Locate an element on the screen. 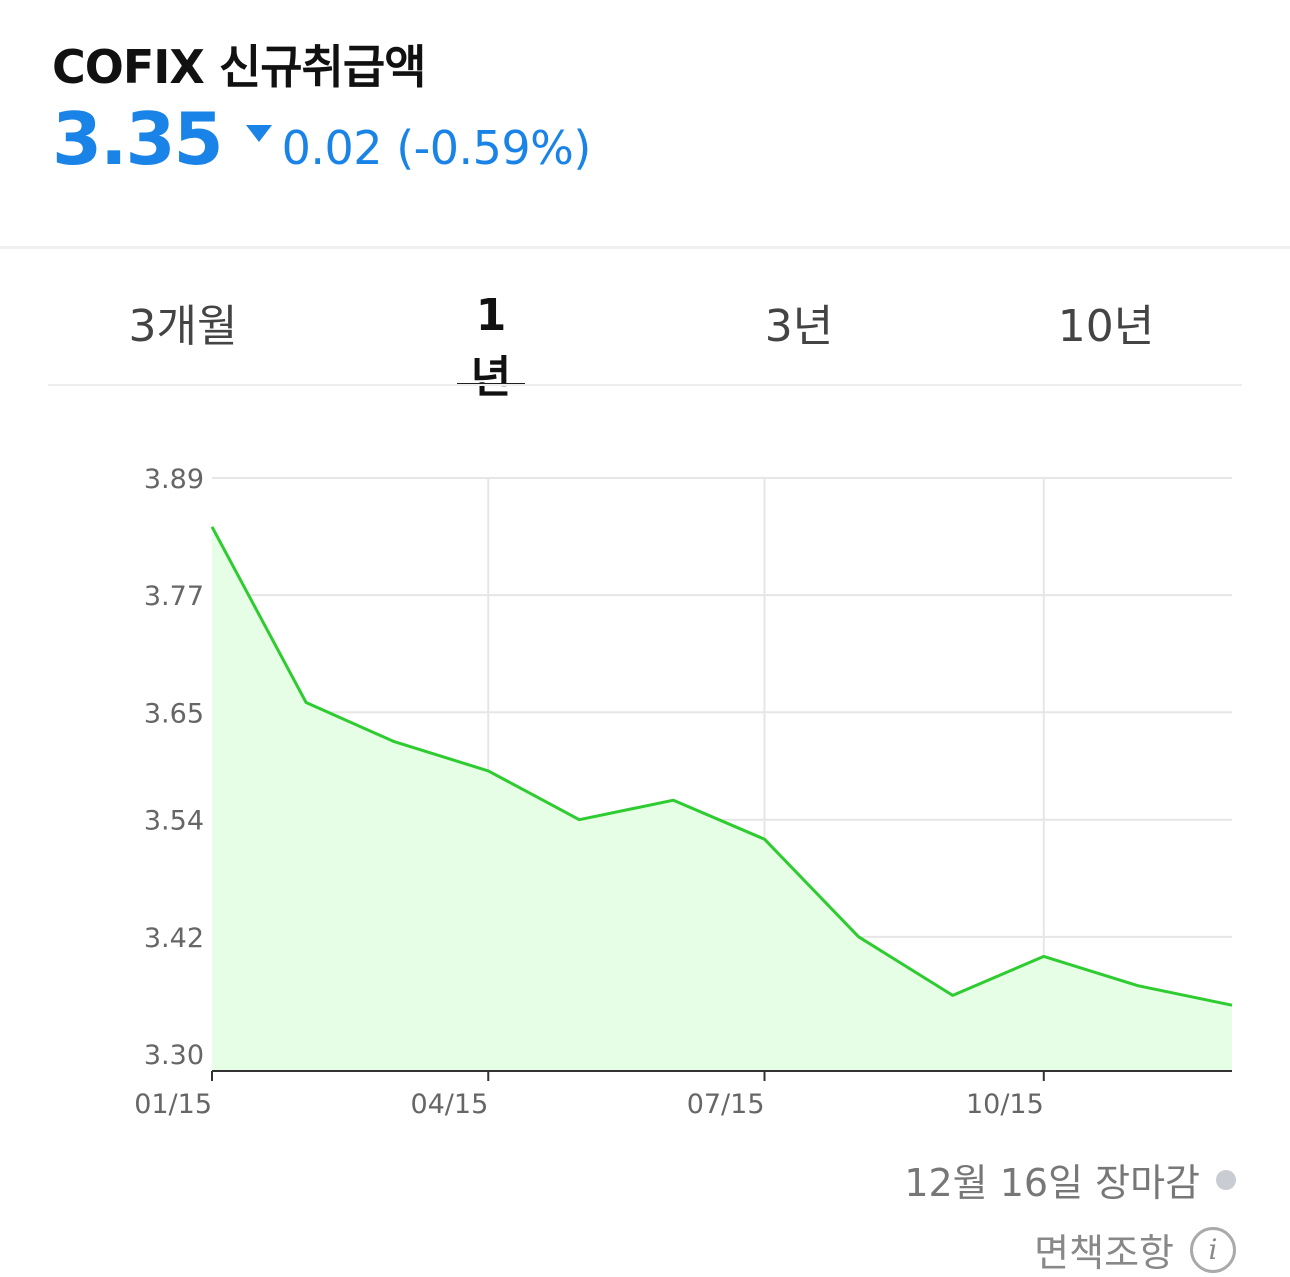 This screenshot has height=1277, width=1290. x-tick-label: 07/15 is located at coordinates (726, 1104).